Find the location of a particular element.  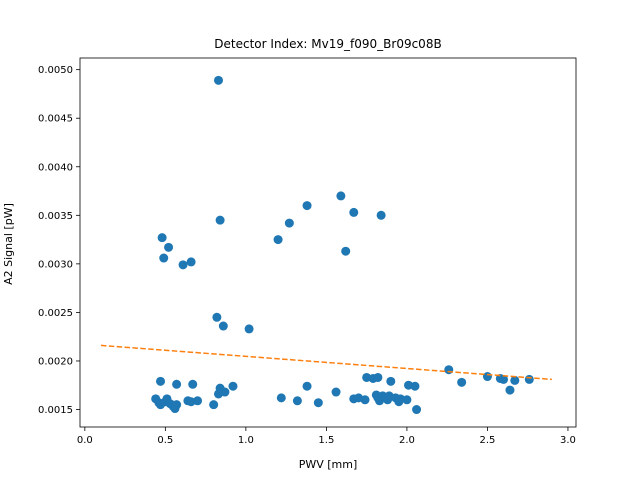

x-tick-label: 0.5 is located at coordinates (165, 440).